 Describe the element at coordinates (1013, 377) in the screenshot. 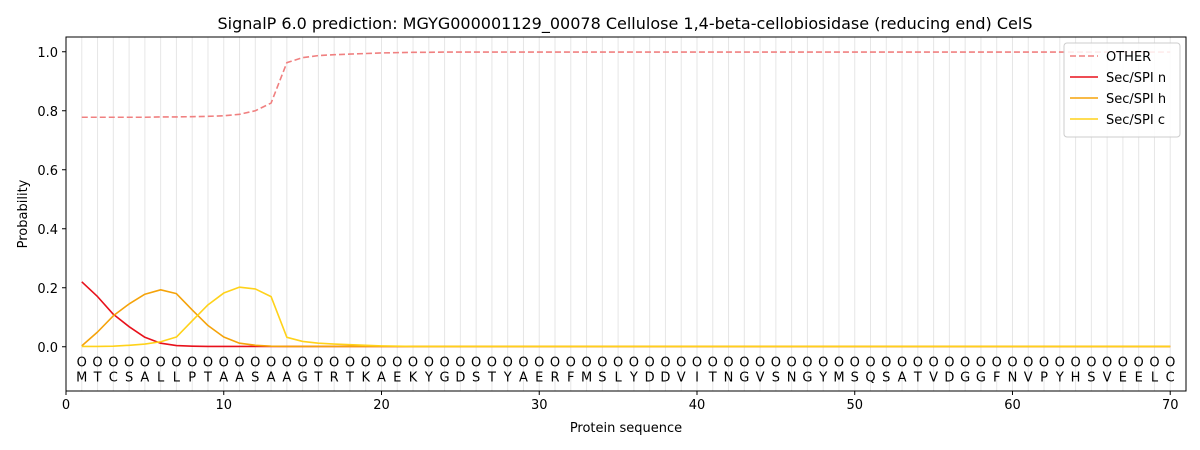

I see `residue-letter: N` at that location.